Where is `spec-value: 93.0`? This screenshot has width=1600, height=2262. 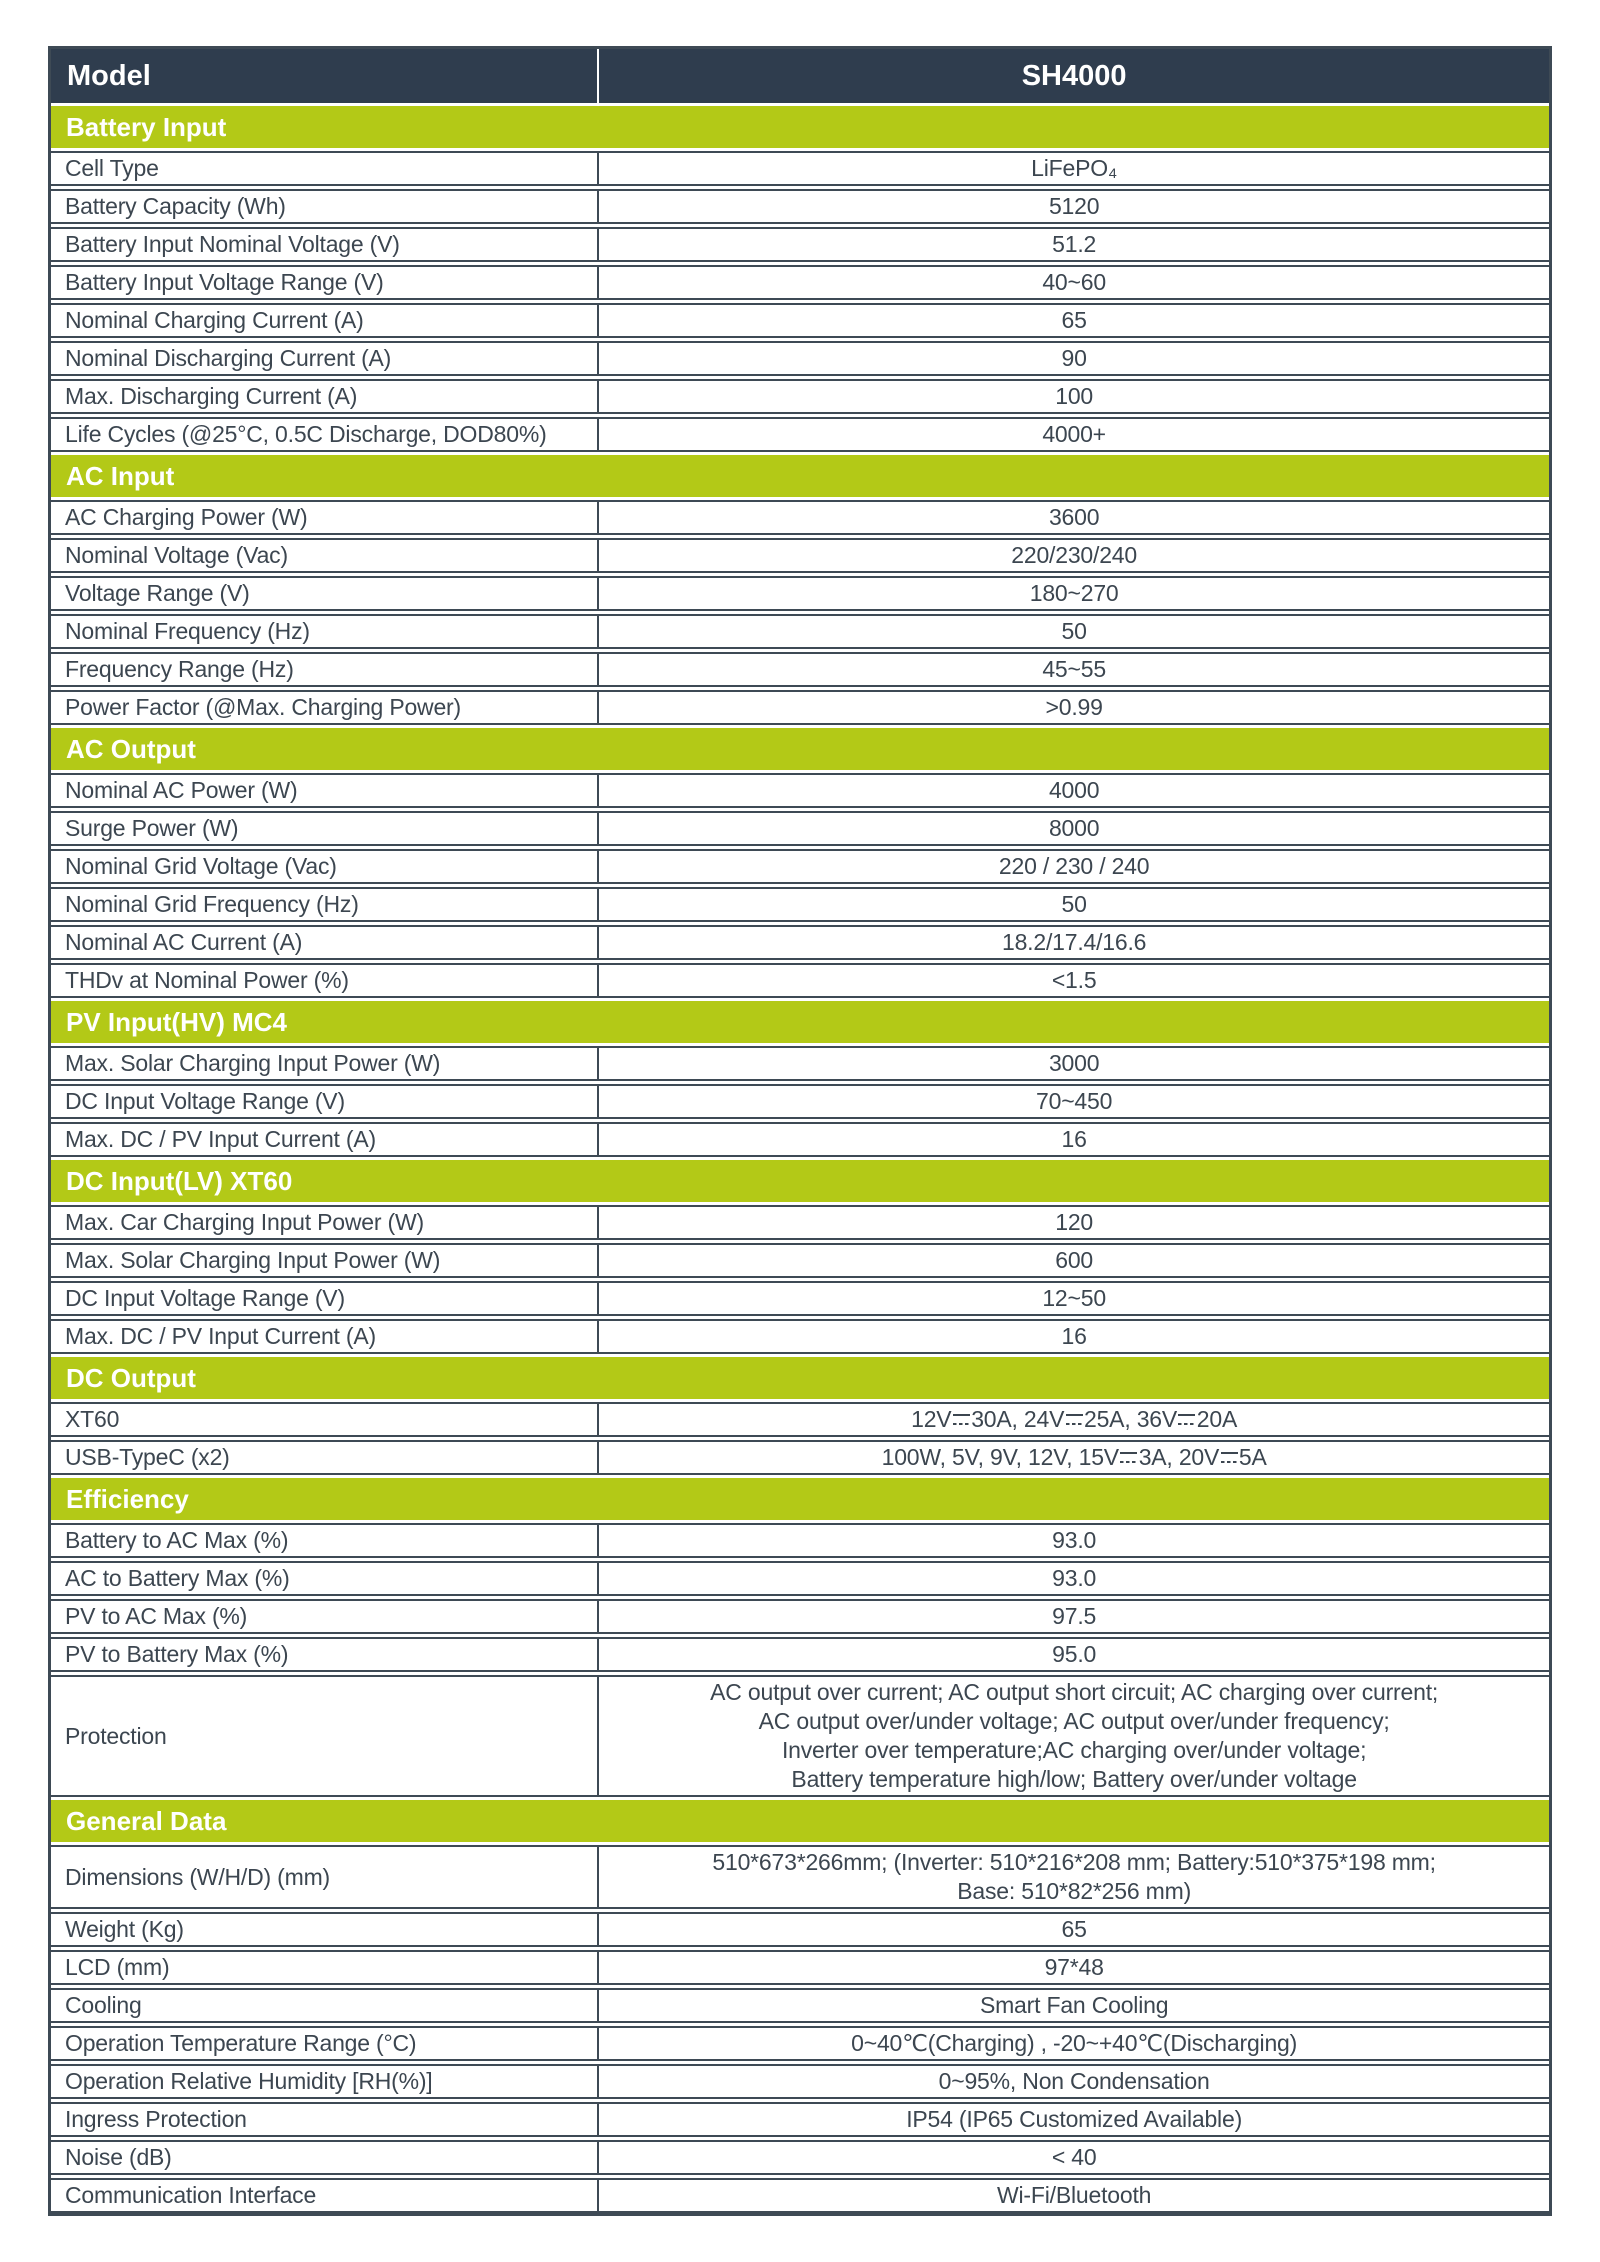
spec-value: 93.0 is located at coordinates (1074, 1578).